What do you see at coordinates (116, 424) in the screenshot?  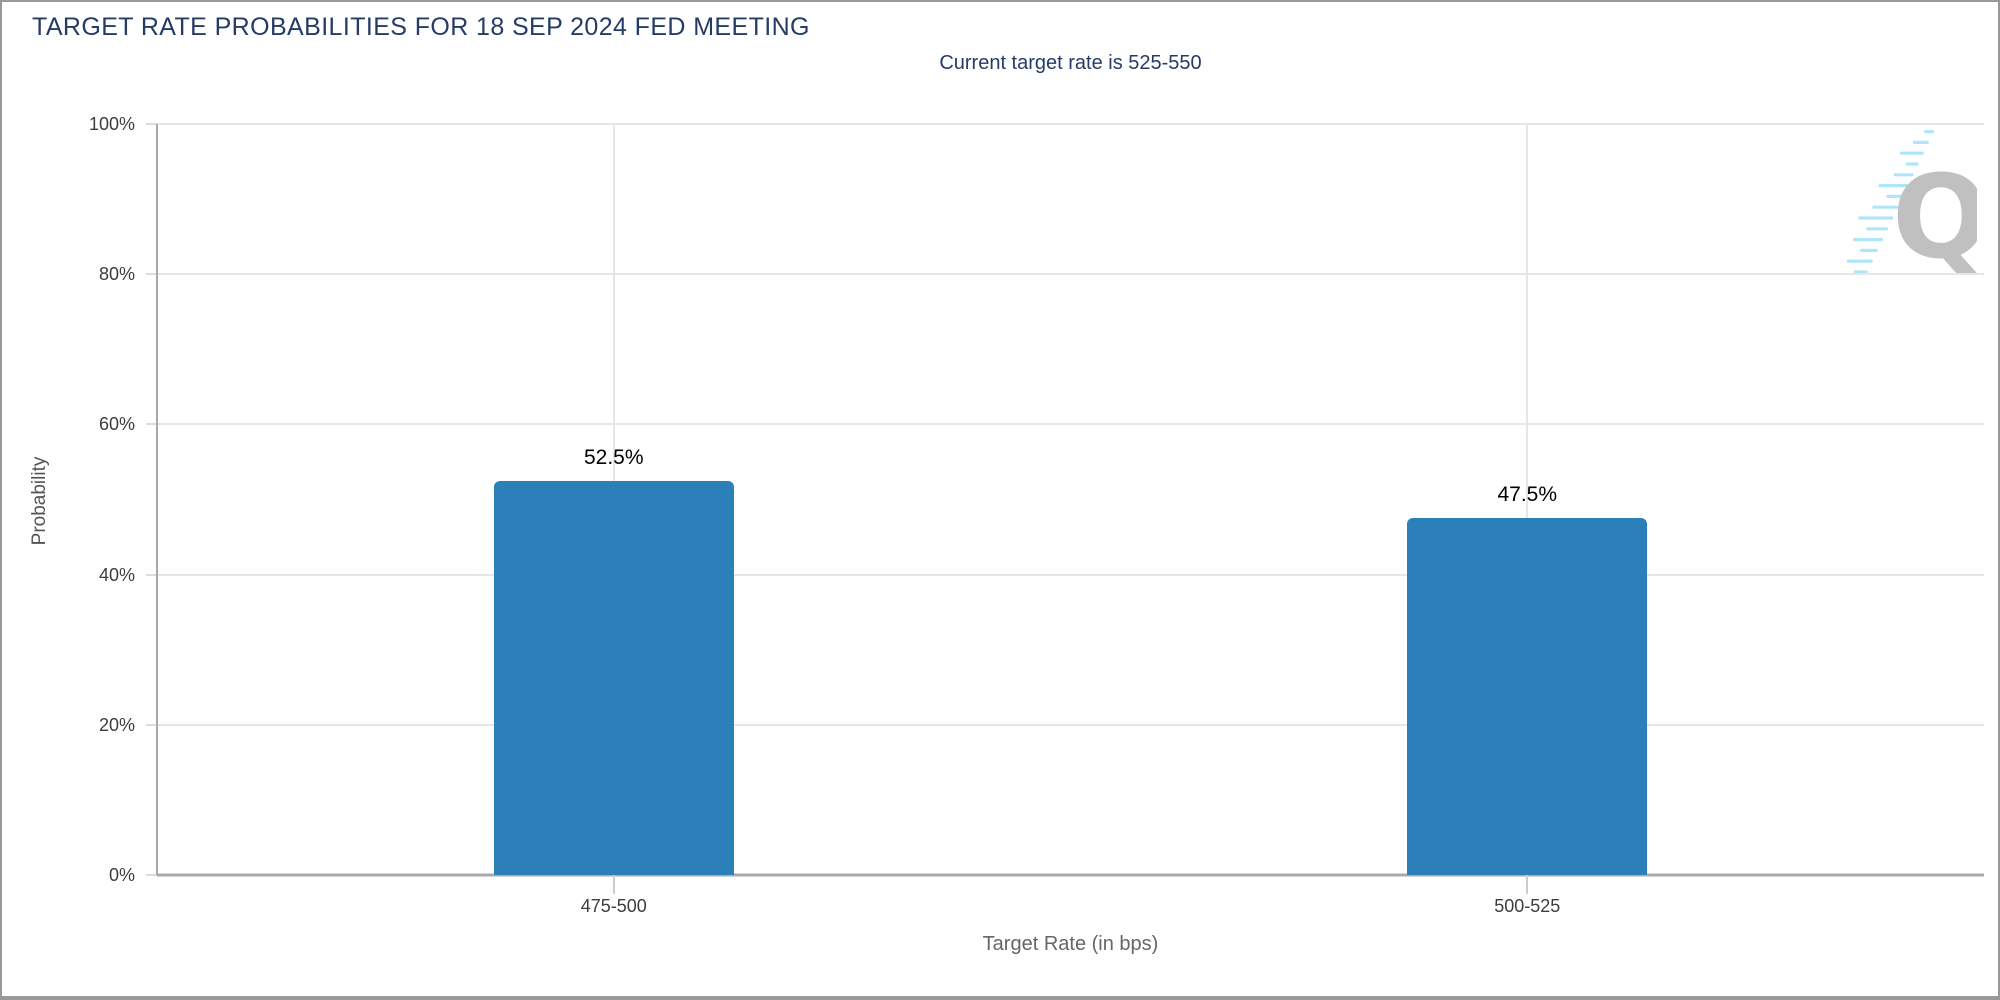 I see `y-axis-tick-label: 60%` at bounding box center [116, 424].